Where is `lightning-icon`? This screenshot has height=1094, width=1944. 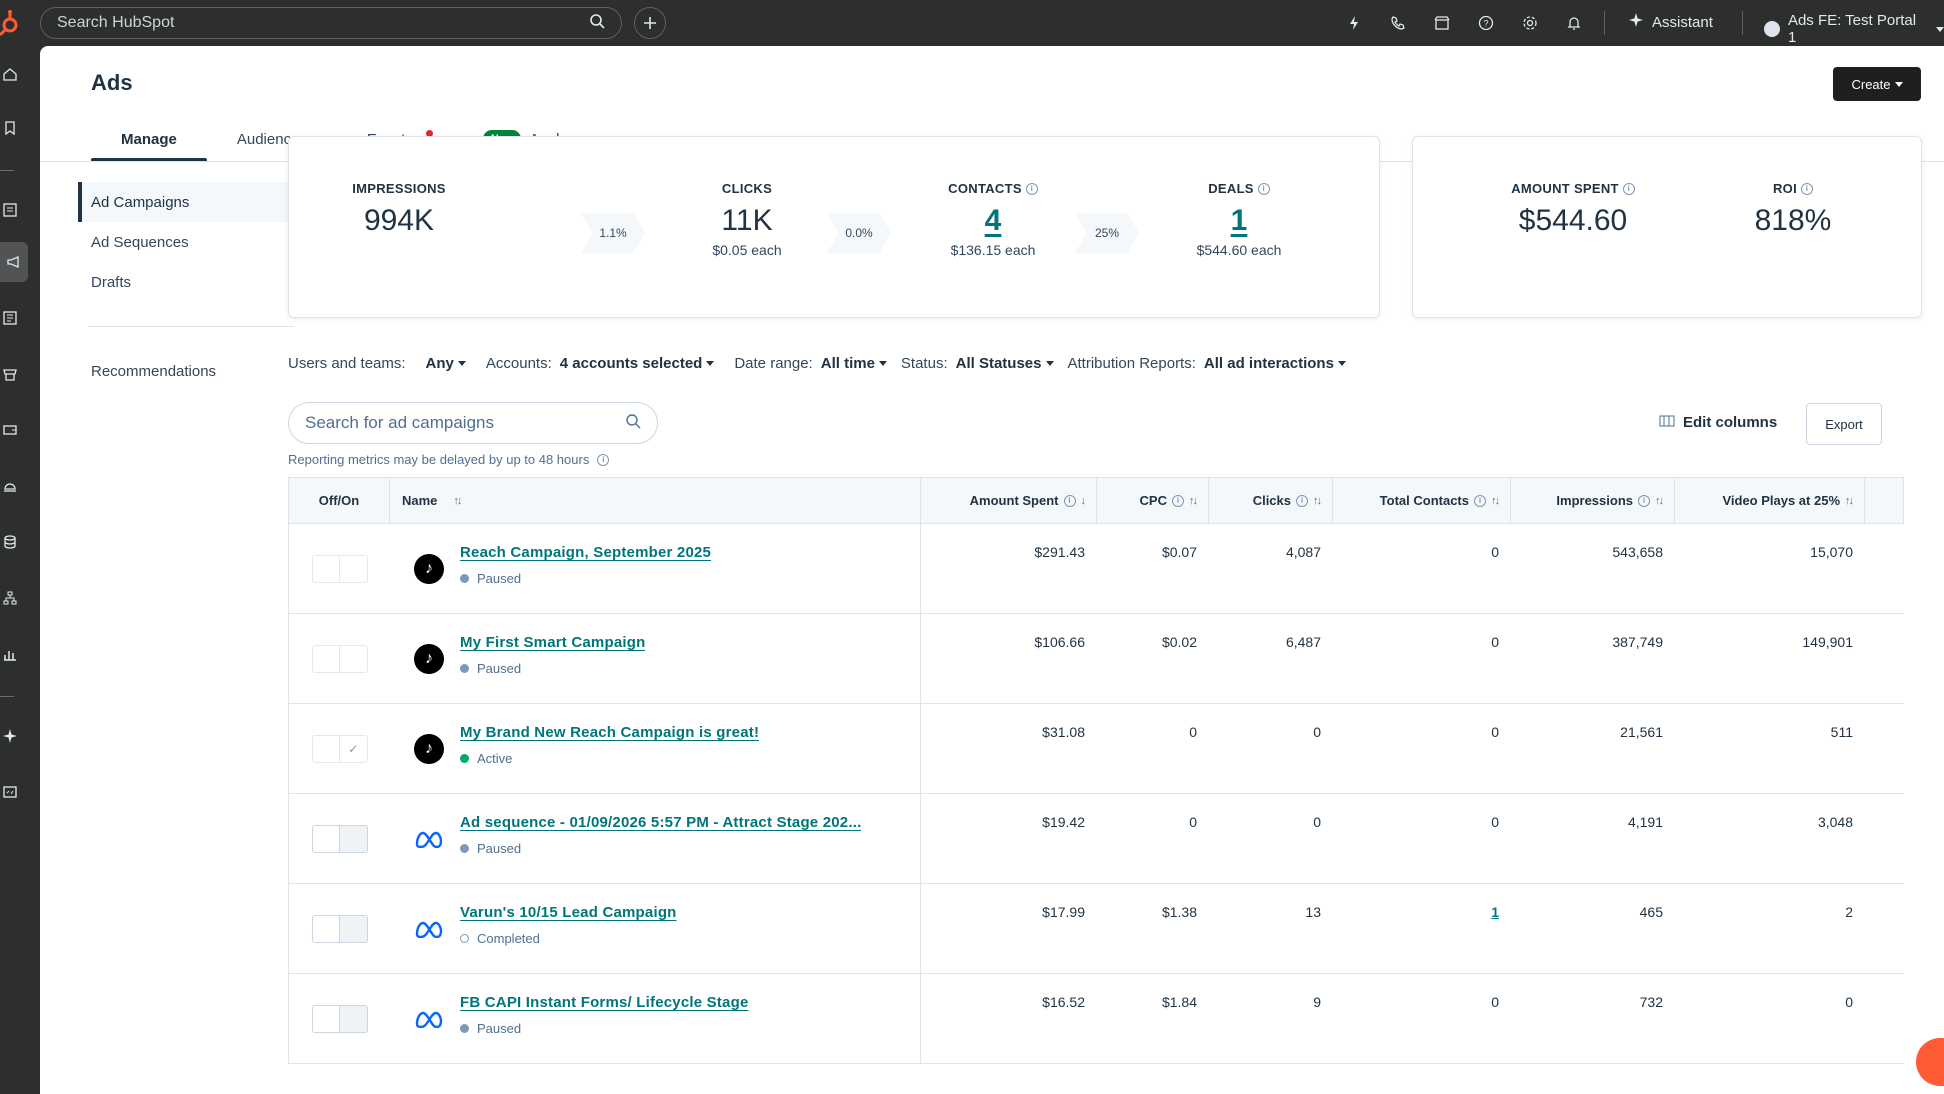 lightning-icon is located at coordinates (1354, 23).